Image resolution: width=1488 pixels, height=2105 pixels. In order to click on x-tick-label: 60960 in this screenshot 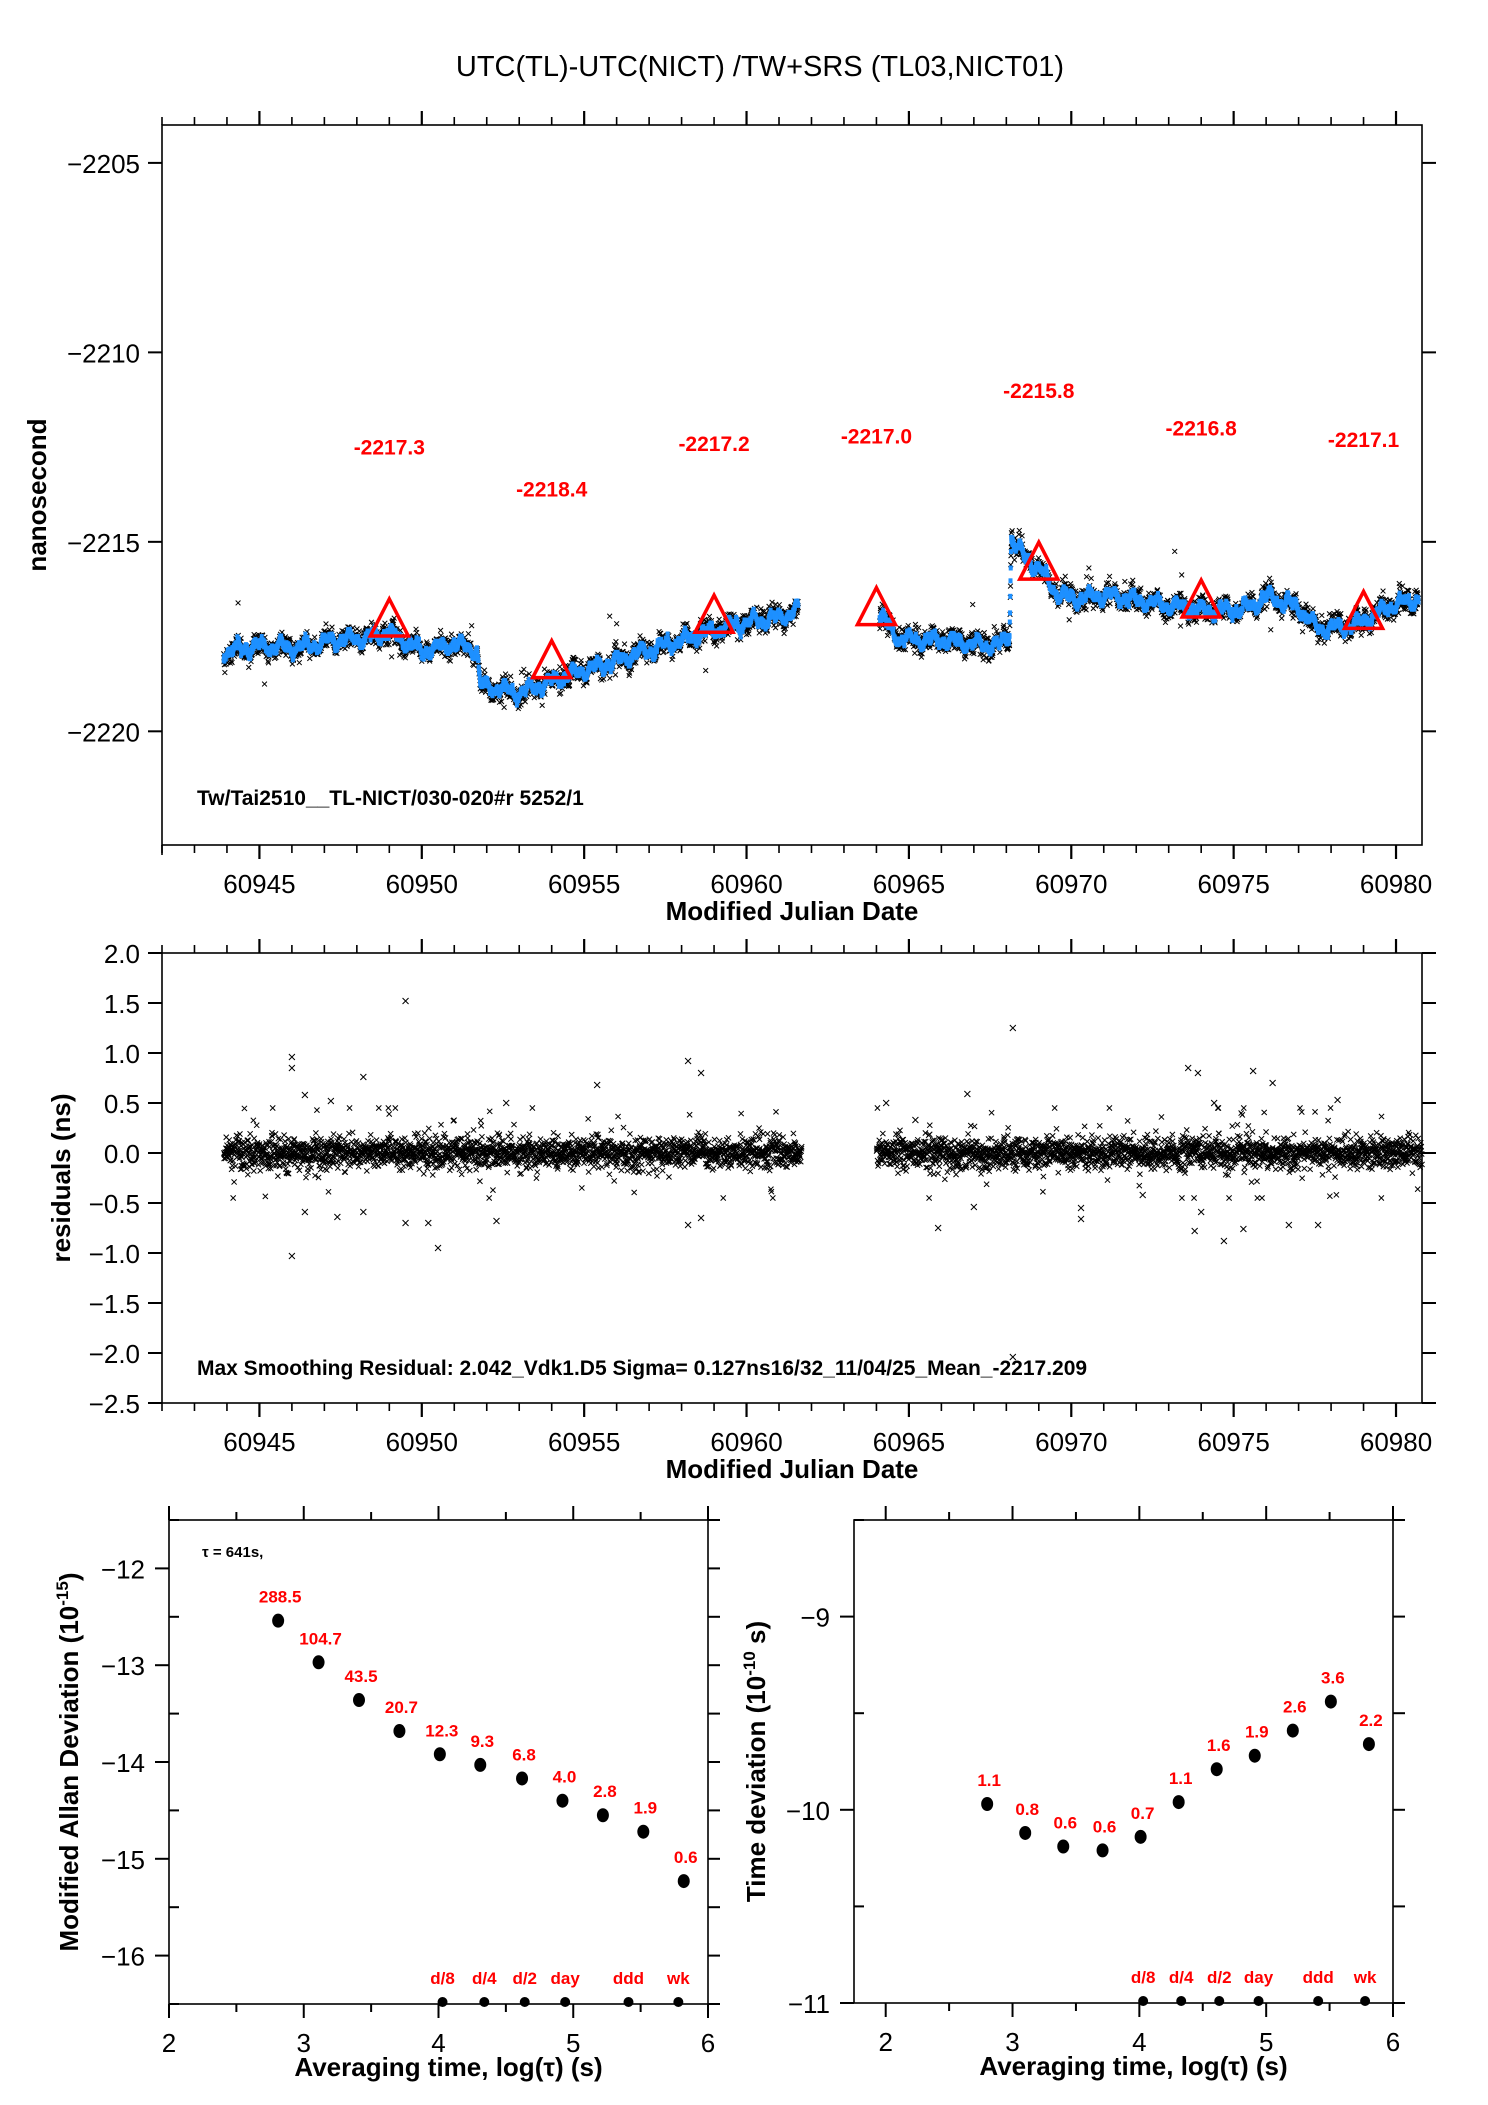, I will do `click(746, 884)`.